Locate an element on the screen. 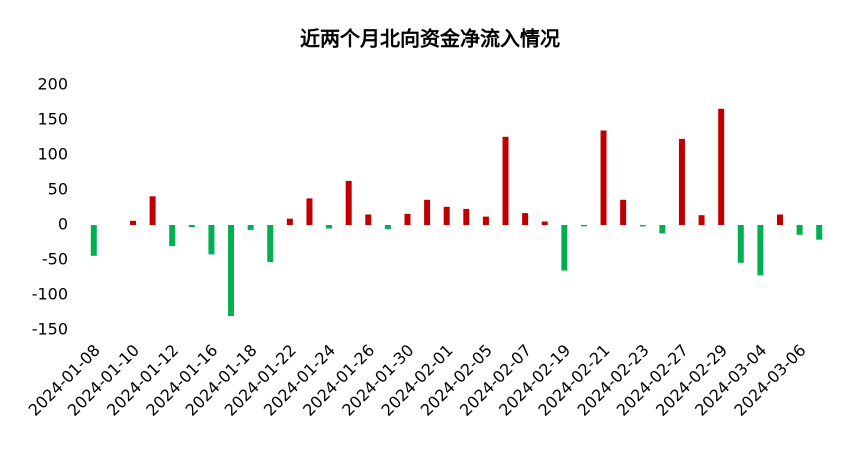  y-tick-label: 50 is located at coordinates (58, 189).